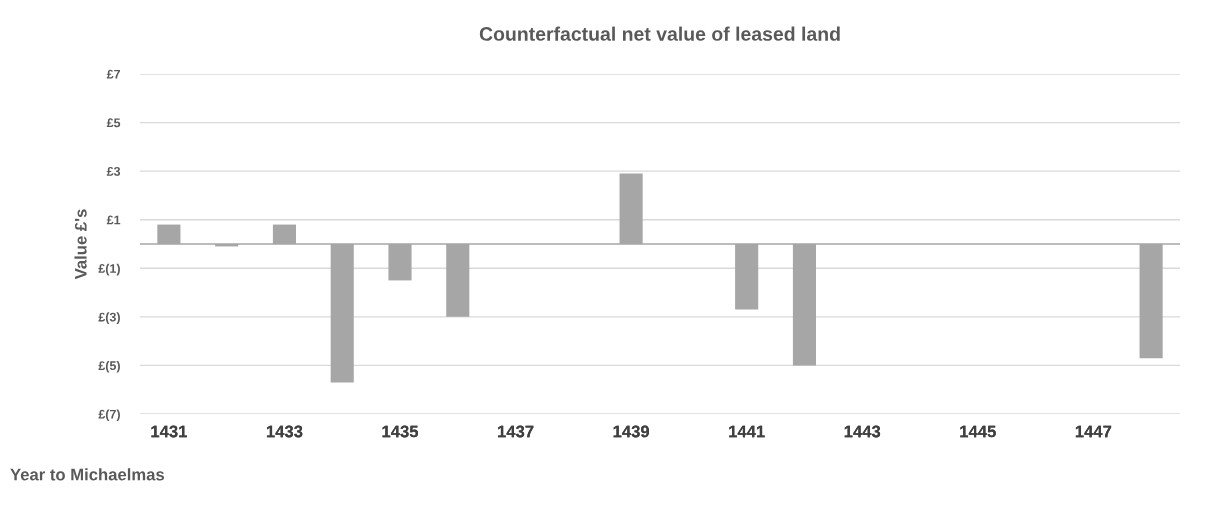  Describe the element at coordinates (113, 220) in the screenshot. I see `y-tick-label: £1` at that location.